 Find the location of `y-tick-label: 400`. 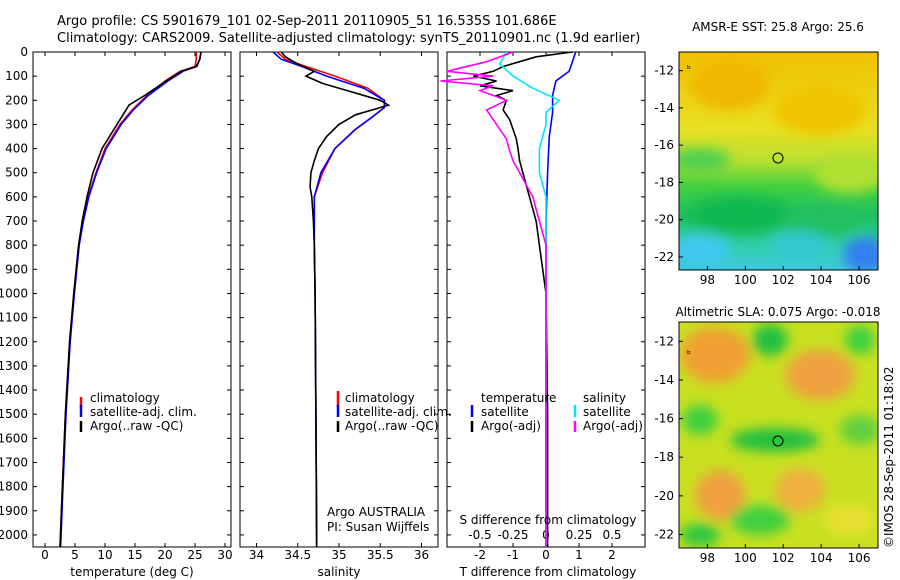

y-tick-label: 400 is located at coordinates (16, 149).